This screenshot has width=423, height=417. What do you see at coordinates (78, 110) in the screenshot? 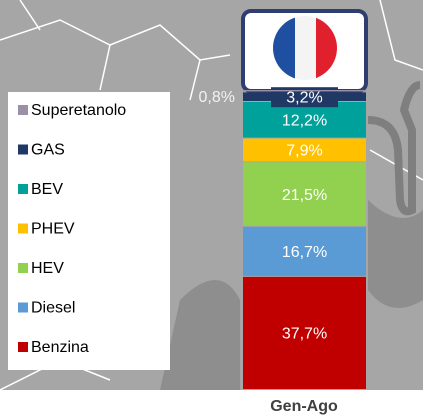
I see `legend-label: Superetanolo` at bounding box center [78, 110].